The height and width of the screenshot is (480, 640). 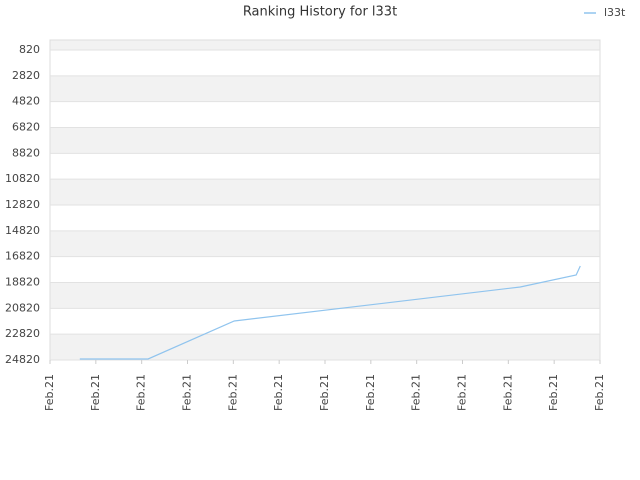 What do you see at coordinates (320, 12) in the screenshot?
I see `chart-title: Ranking History for l33t` at bounding box center [320, 12].